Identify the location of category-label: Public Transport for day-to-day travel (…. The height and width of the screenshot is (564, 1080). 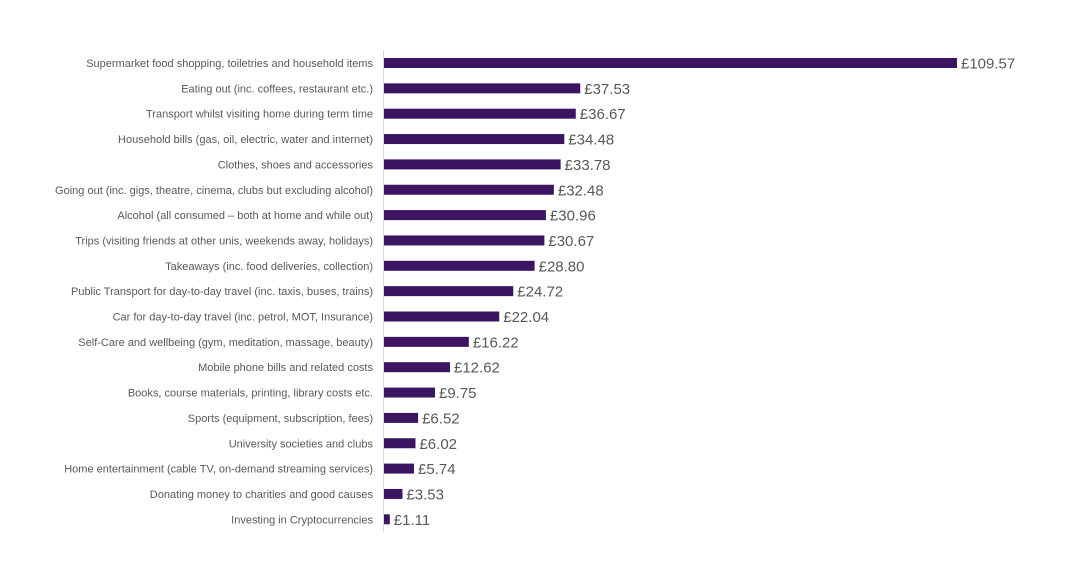
(222, 292).